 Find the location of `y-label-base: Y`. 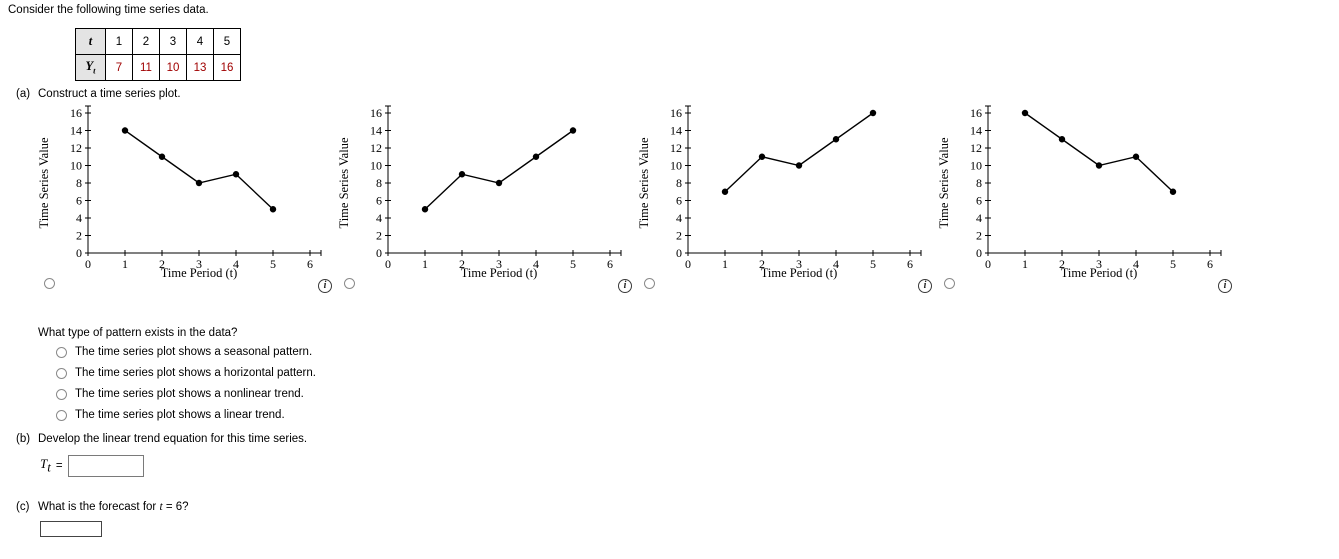

y-label-base: Y is located at coordinates (89, 66).